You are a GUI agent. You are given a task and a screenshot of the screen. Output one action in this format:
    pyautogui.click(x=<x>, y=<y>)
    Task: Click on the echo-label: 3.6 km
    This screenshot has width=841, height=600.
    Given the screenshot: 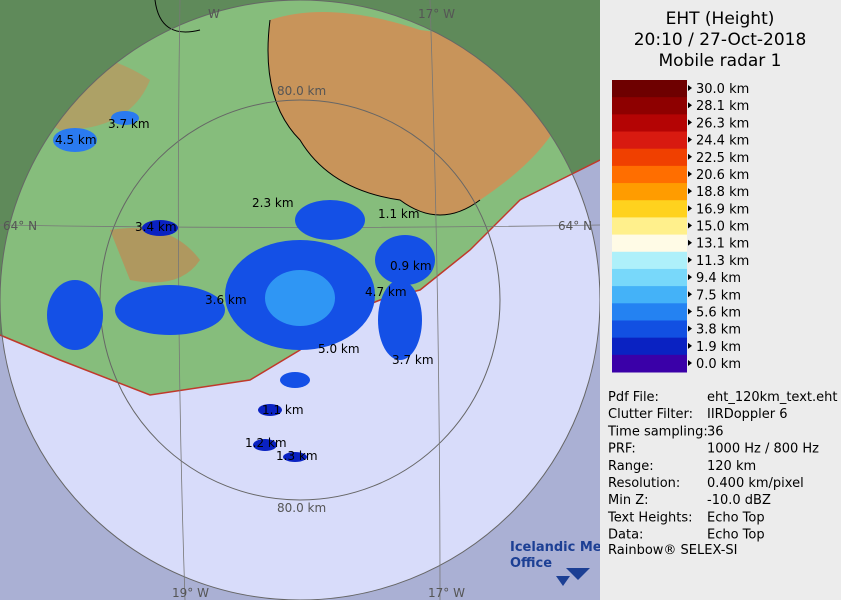 What is the action you would take?
    pyautogui.click(x=226, y=300)
    